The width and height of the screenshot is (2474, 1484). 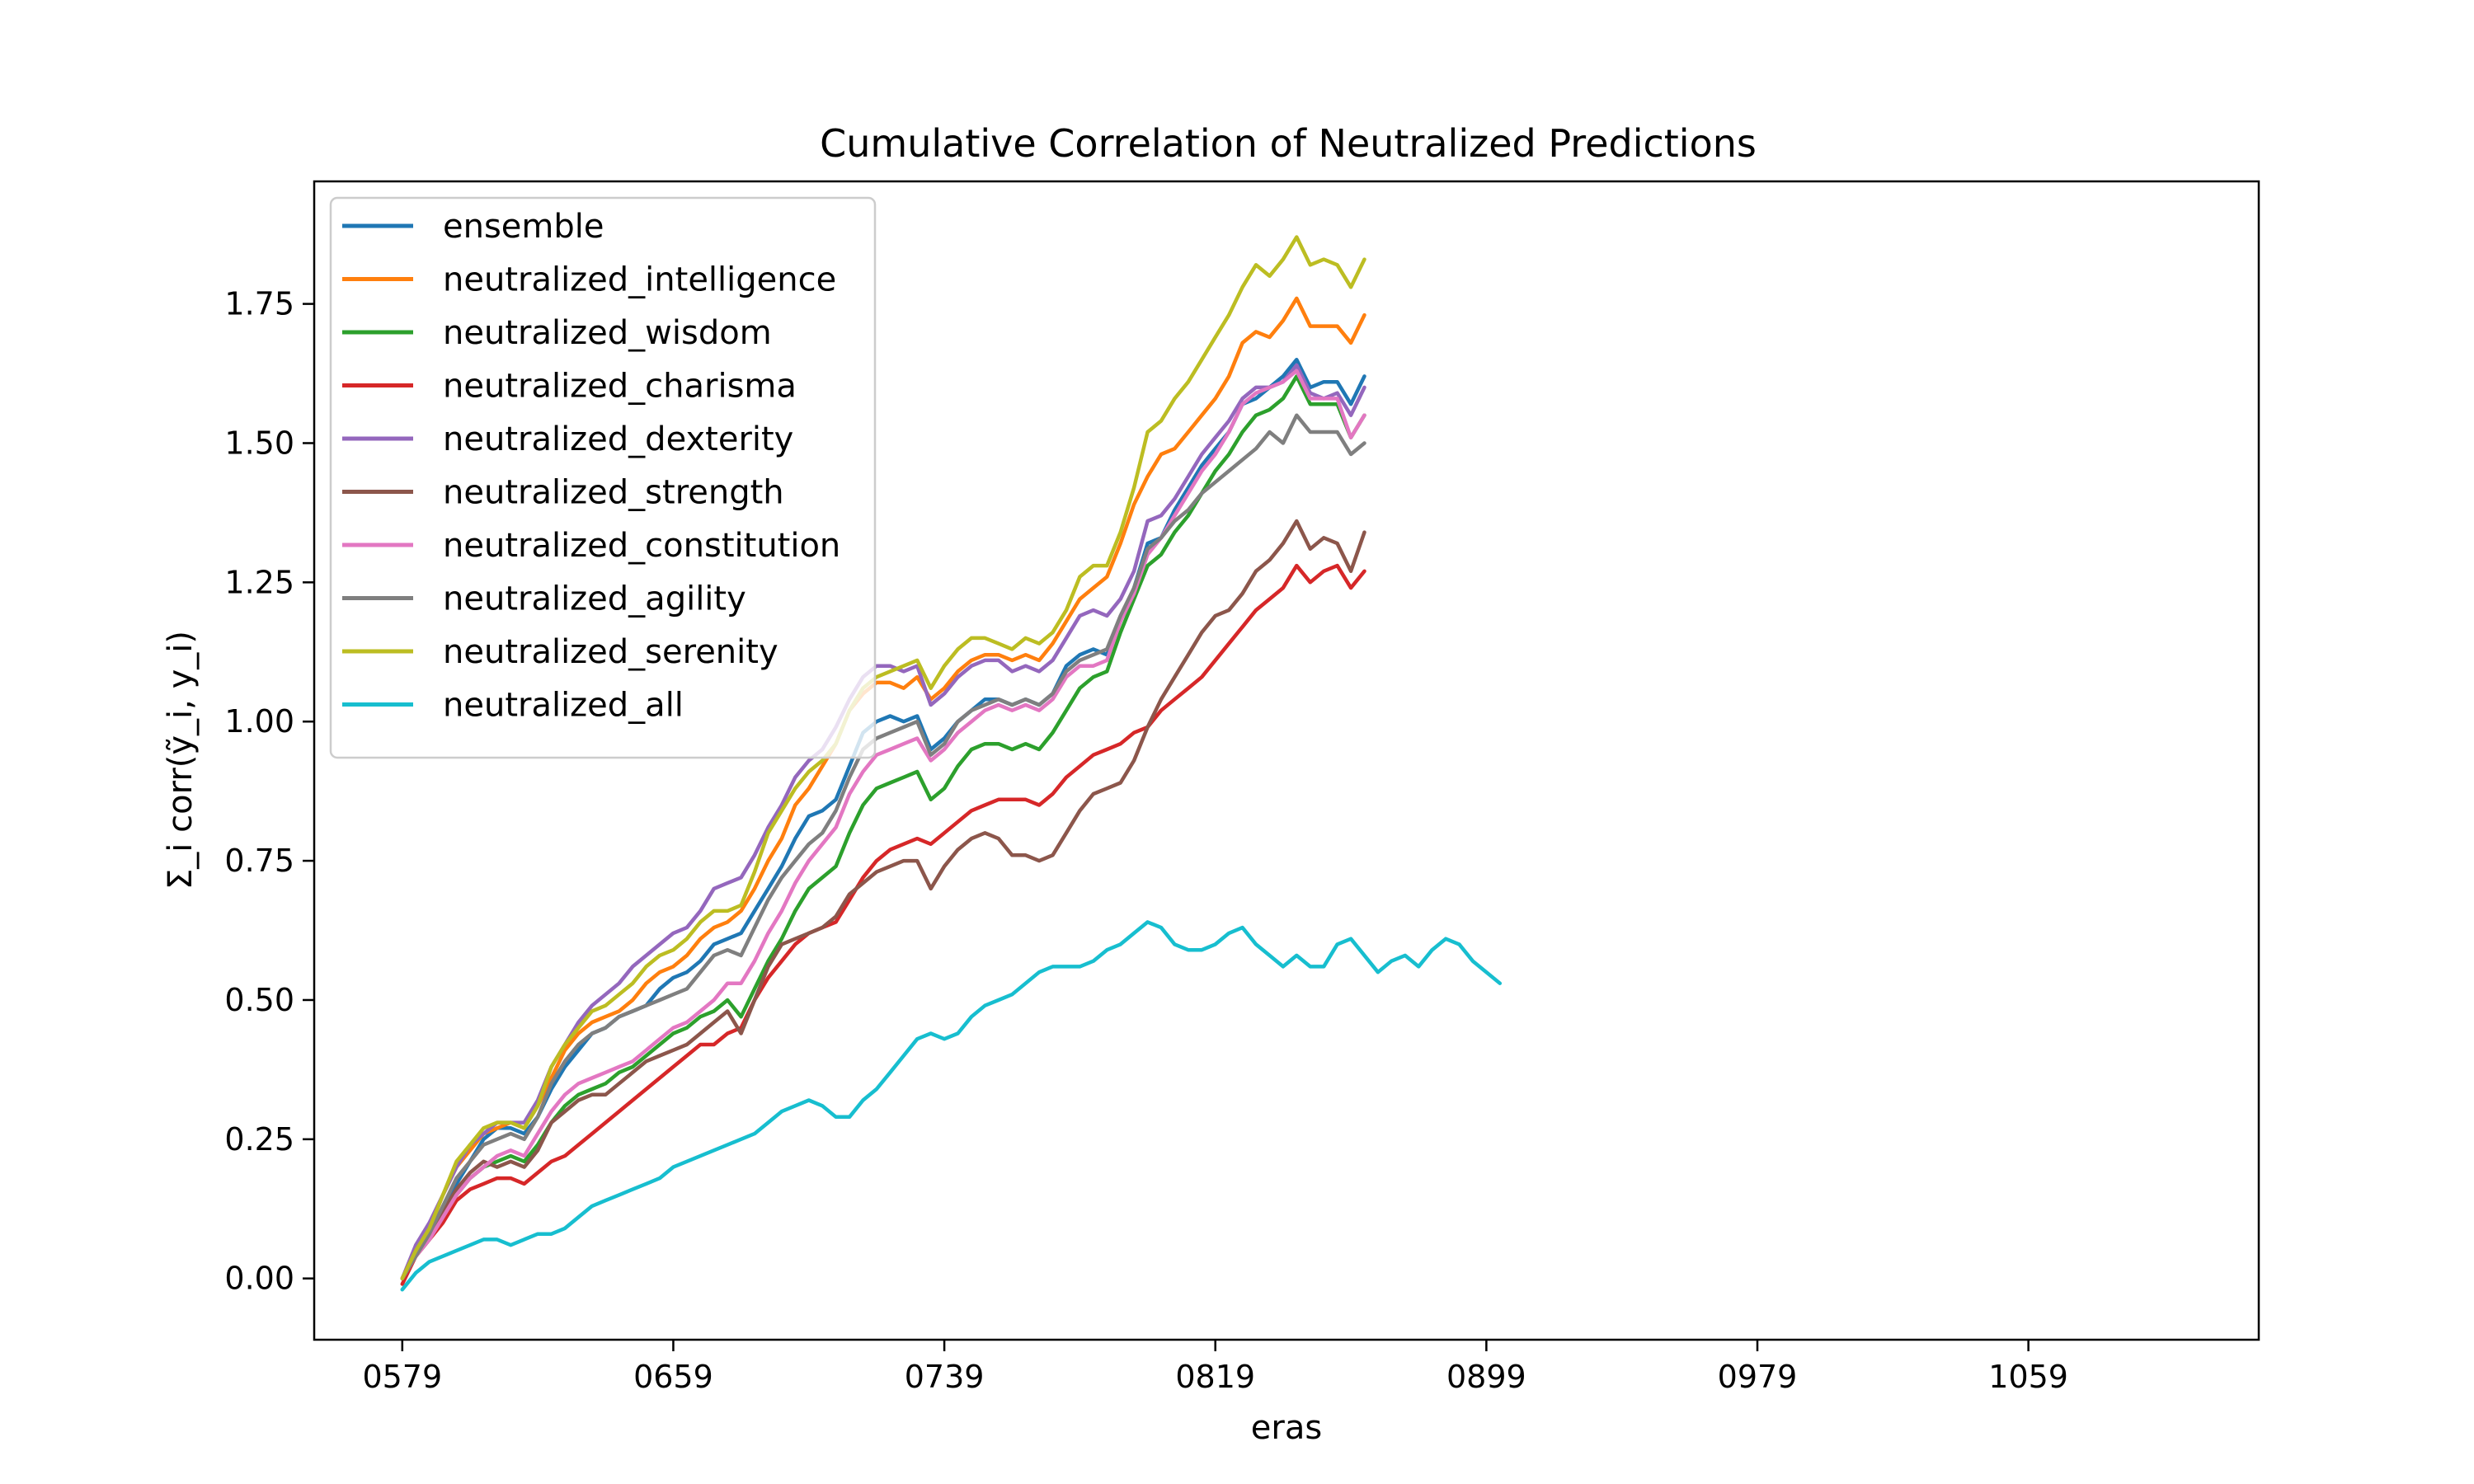 What do you see at coordinates (620, 387) in the screenshot?
I see `legend-label: neutralized_charisma` at bounding box center [620, 387].